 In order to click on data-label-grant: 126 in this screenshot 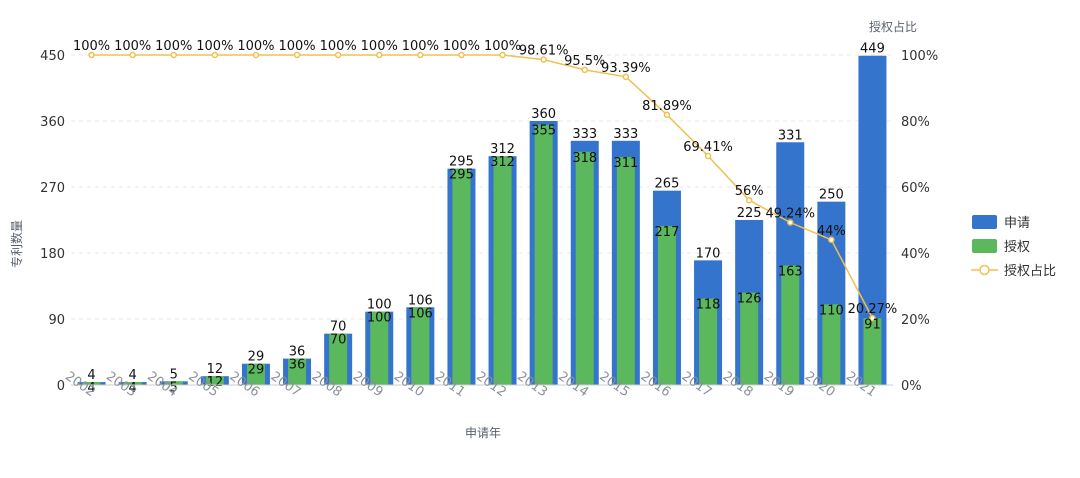, I will do `click(749, 299)`.